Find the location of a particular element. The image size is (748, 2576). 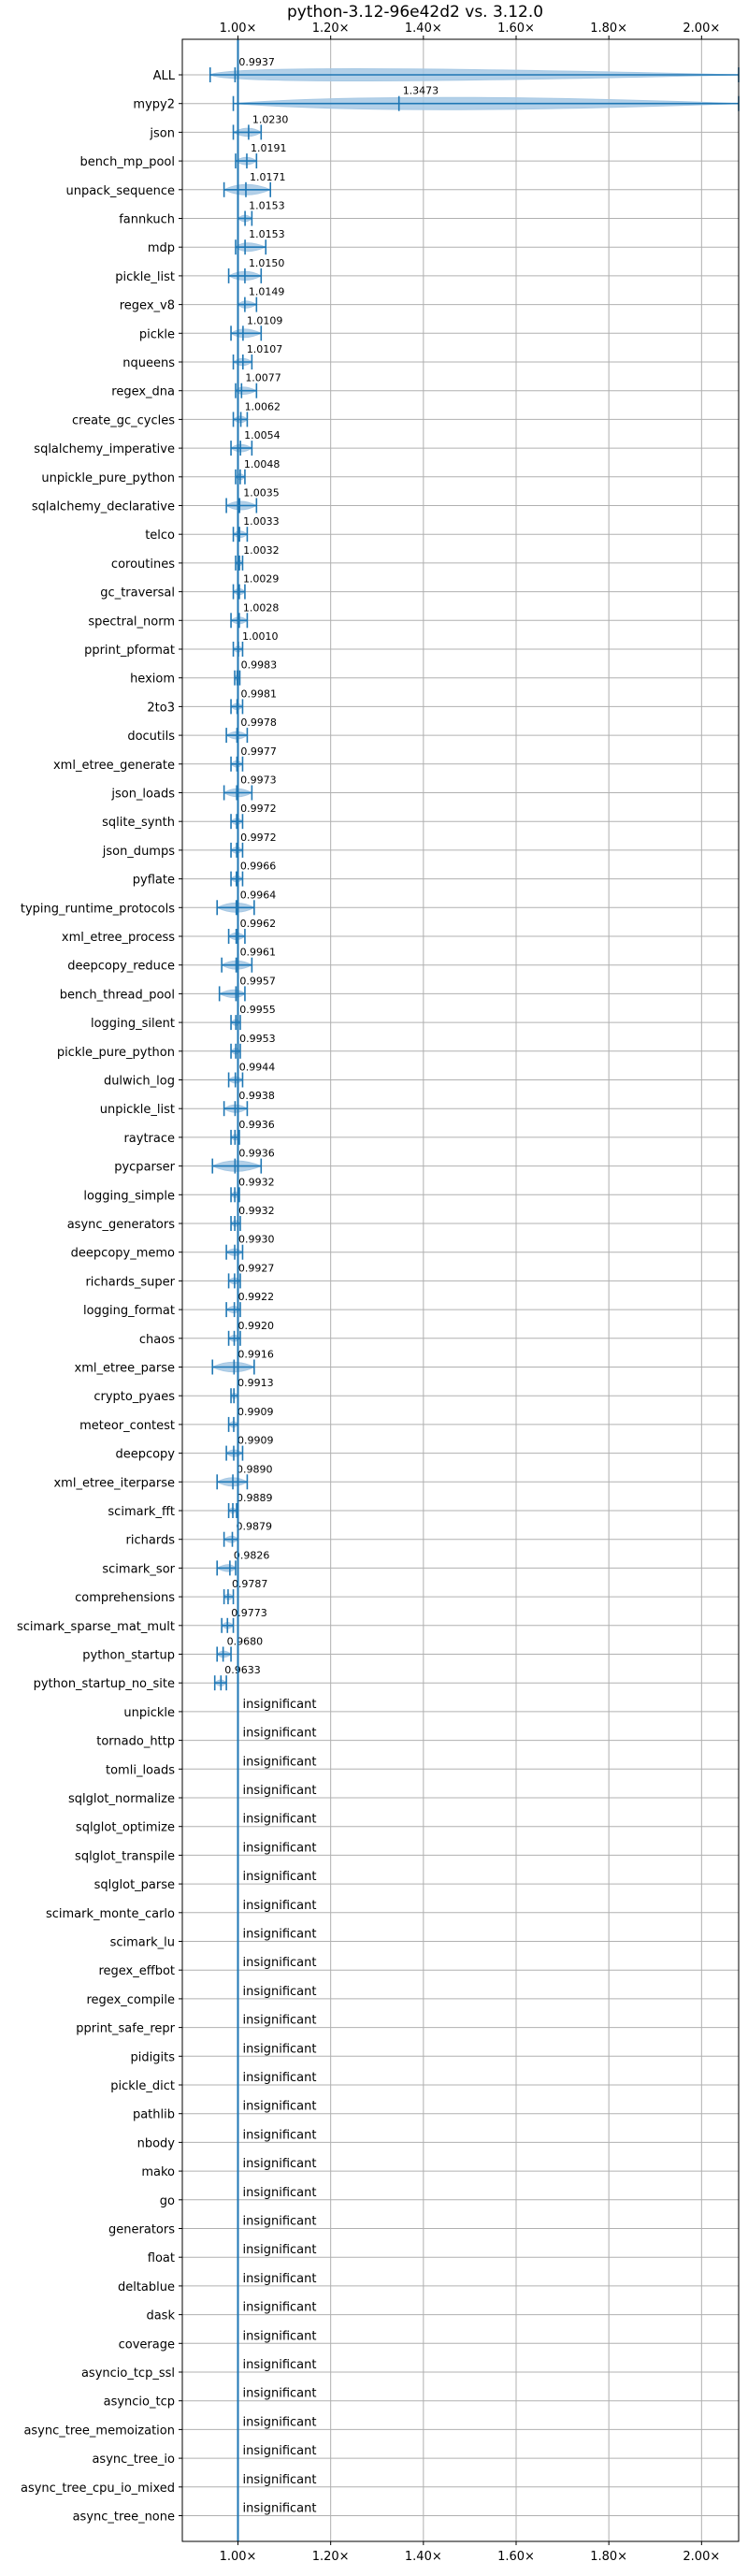

y-tick-label: dask is located at coordinates (160, 2316).